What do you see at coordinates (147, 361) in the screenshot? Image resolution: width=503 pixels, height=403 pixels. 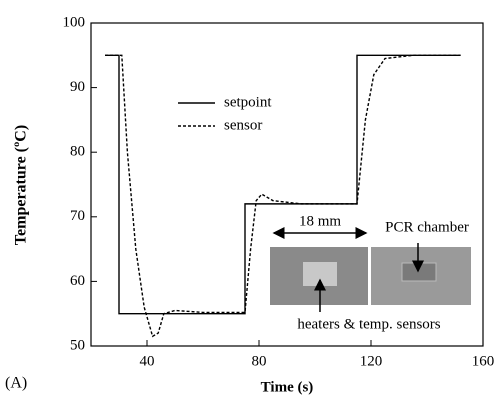 I see `x-tick-label: 40` at bounding box center [147, 361].